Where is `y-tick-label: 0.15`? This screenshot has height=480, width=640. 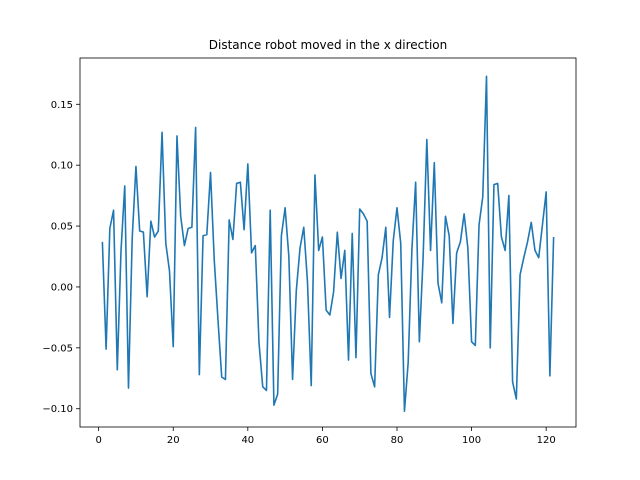
y-tick-label: 0.15 is located at coordinates (62, 105).